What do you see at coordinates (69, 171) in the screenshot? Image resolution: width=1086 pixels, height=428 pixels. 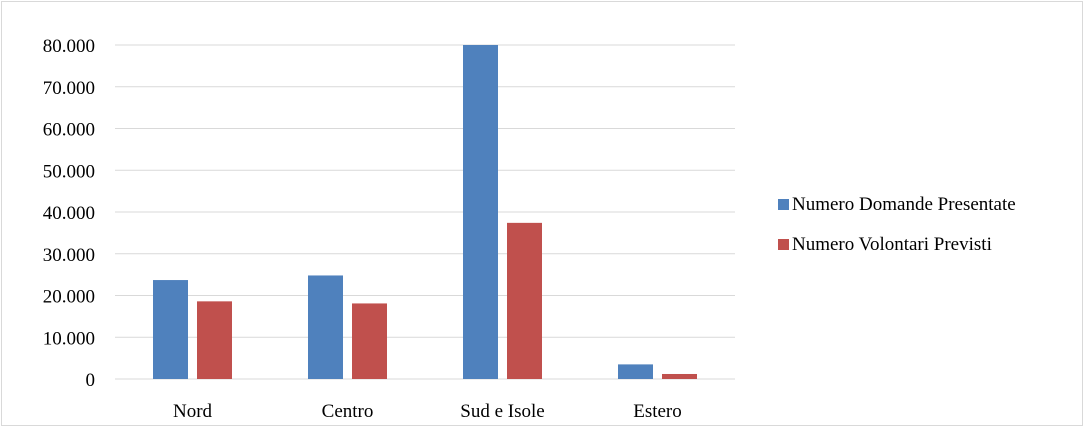 I see `y-tick-label: 50.000` at bounding box center [69, 171].